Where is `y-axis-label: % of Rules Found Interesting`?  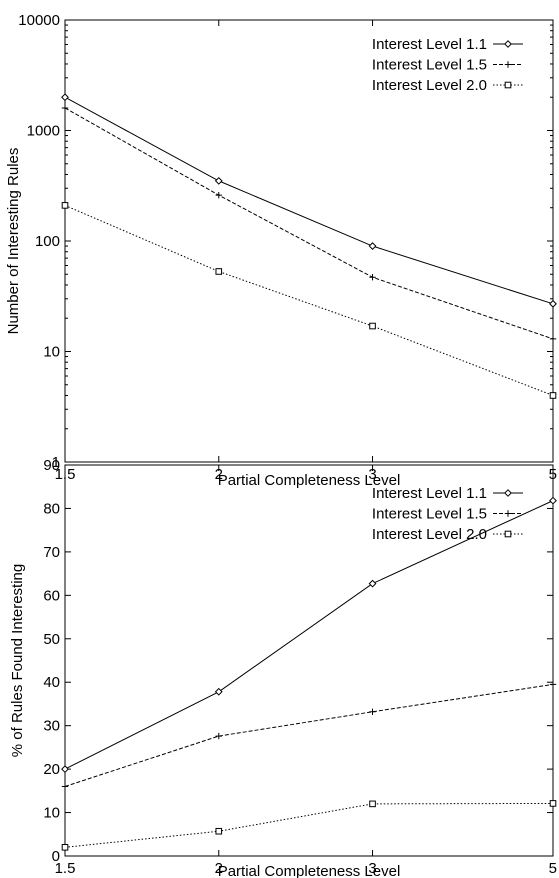
y-axis-label: % of Rules Found Interesting is located at coordinates (17, 660).